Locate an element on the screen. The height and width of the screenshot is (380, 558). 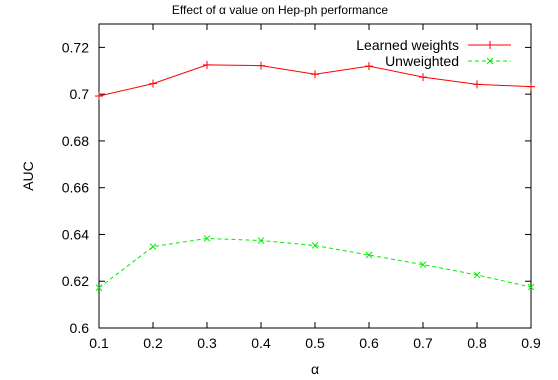
data-point-1-2-b is located at coordinates (207, 238).